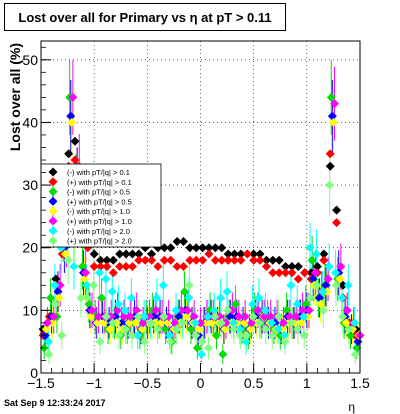 This screenshot has width=400, height=414. I want to click on x-tick-label: 1.5, so click(360, 383).